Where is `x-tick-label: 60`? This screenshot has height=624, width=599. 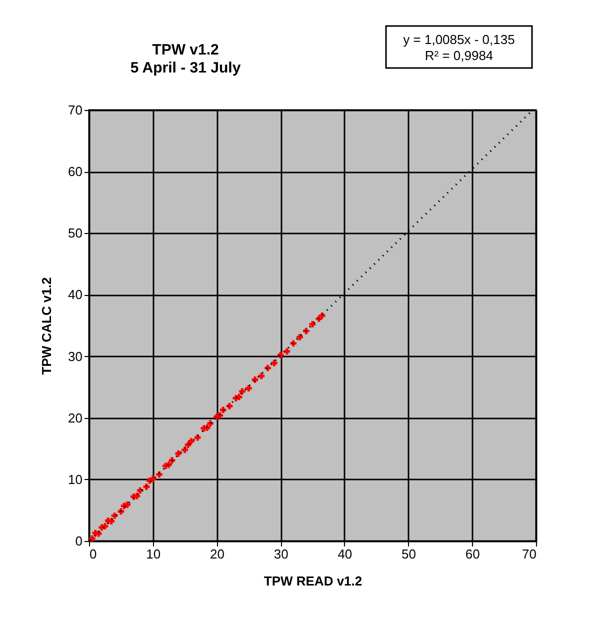 x-tick-label: 60 is located at coordinates (472, 554).